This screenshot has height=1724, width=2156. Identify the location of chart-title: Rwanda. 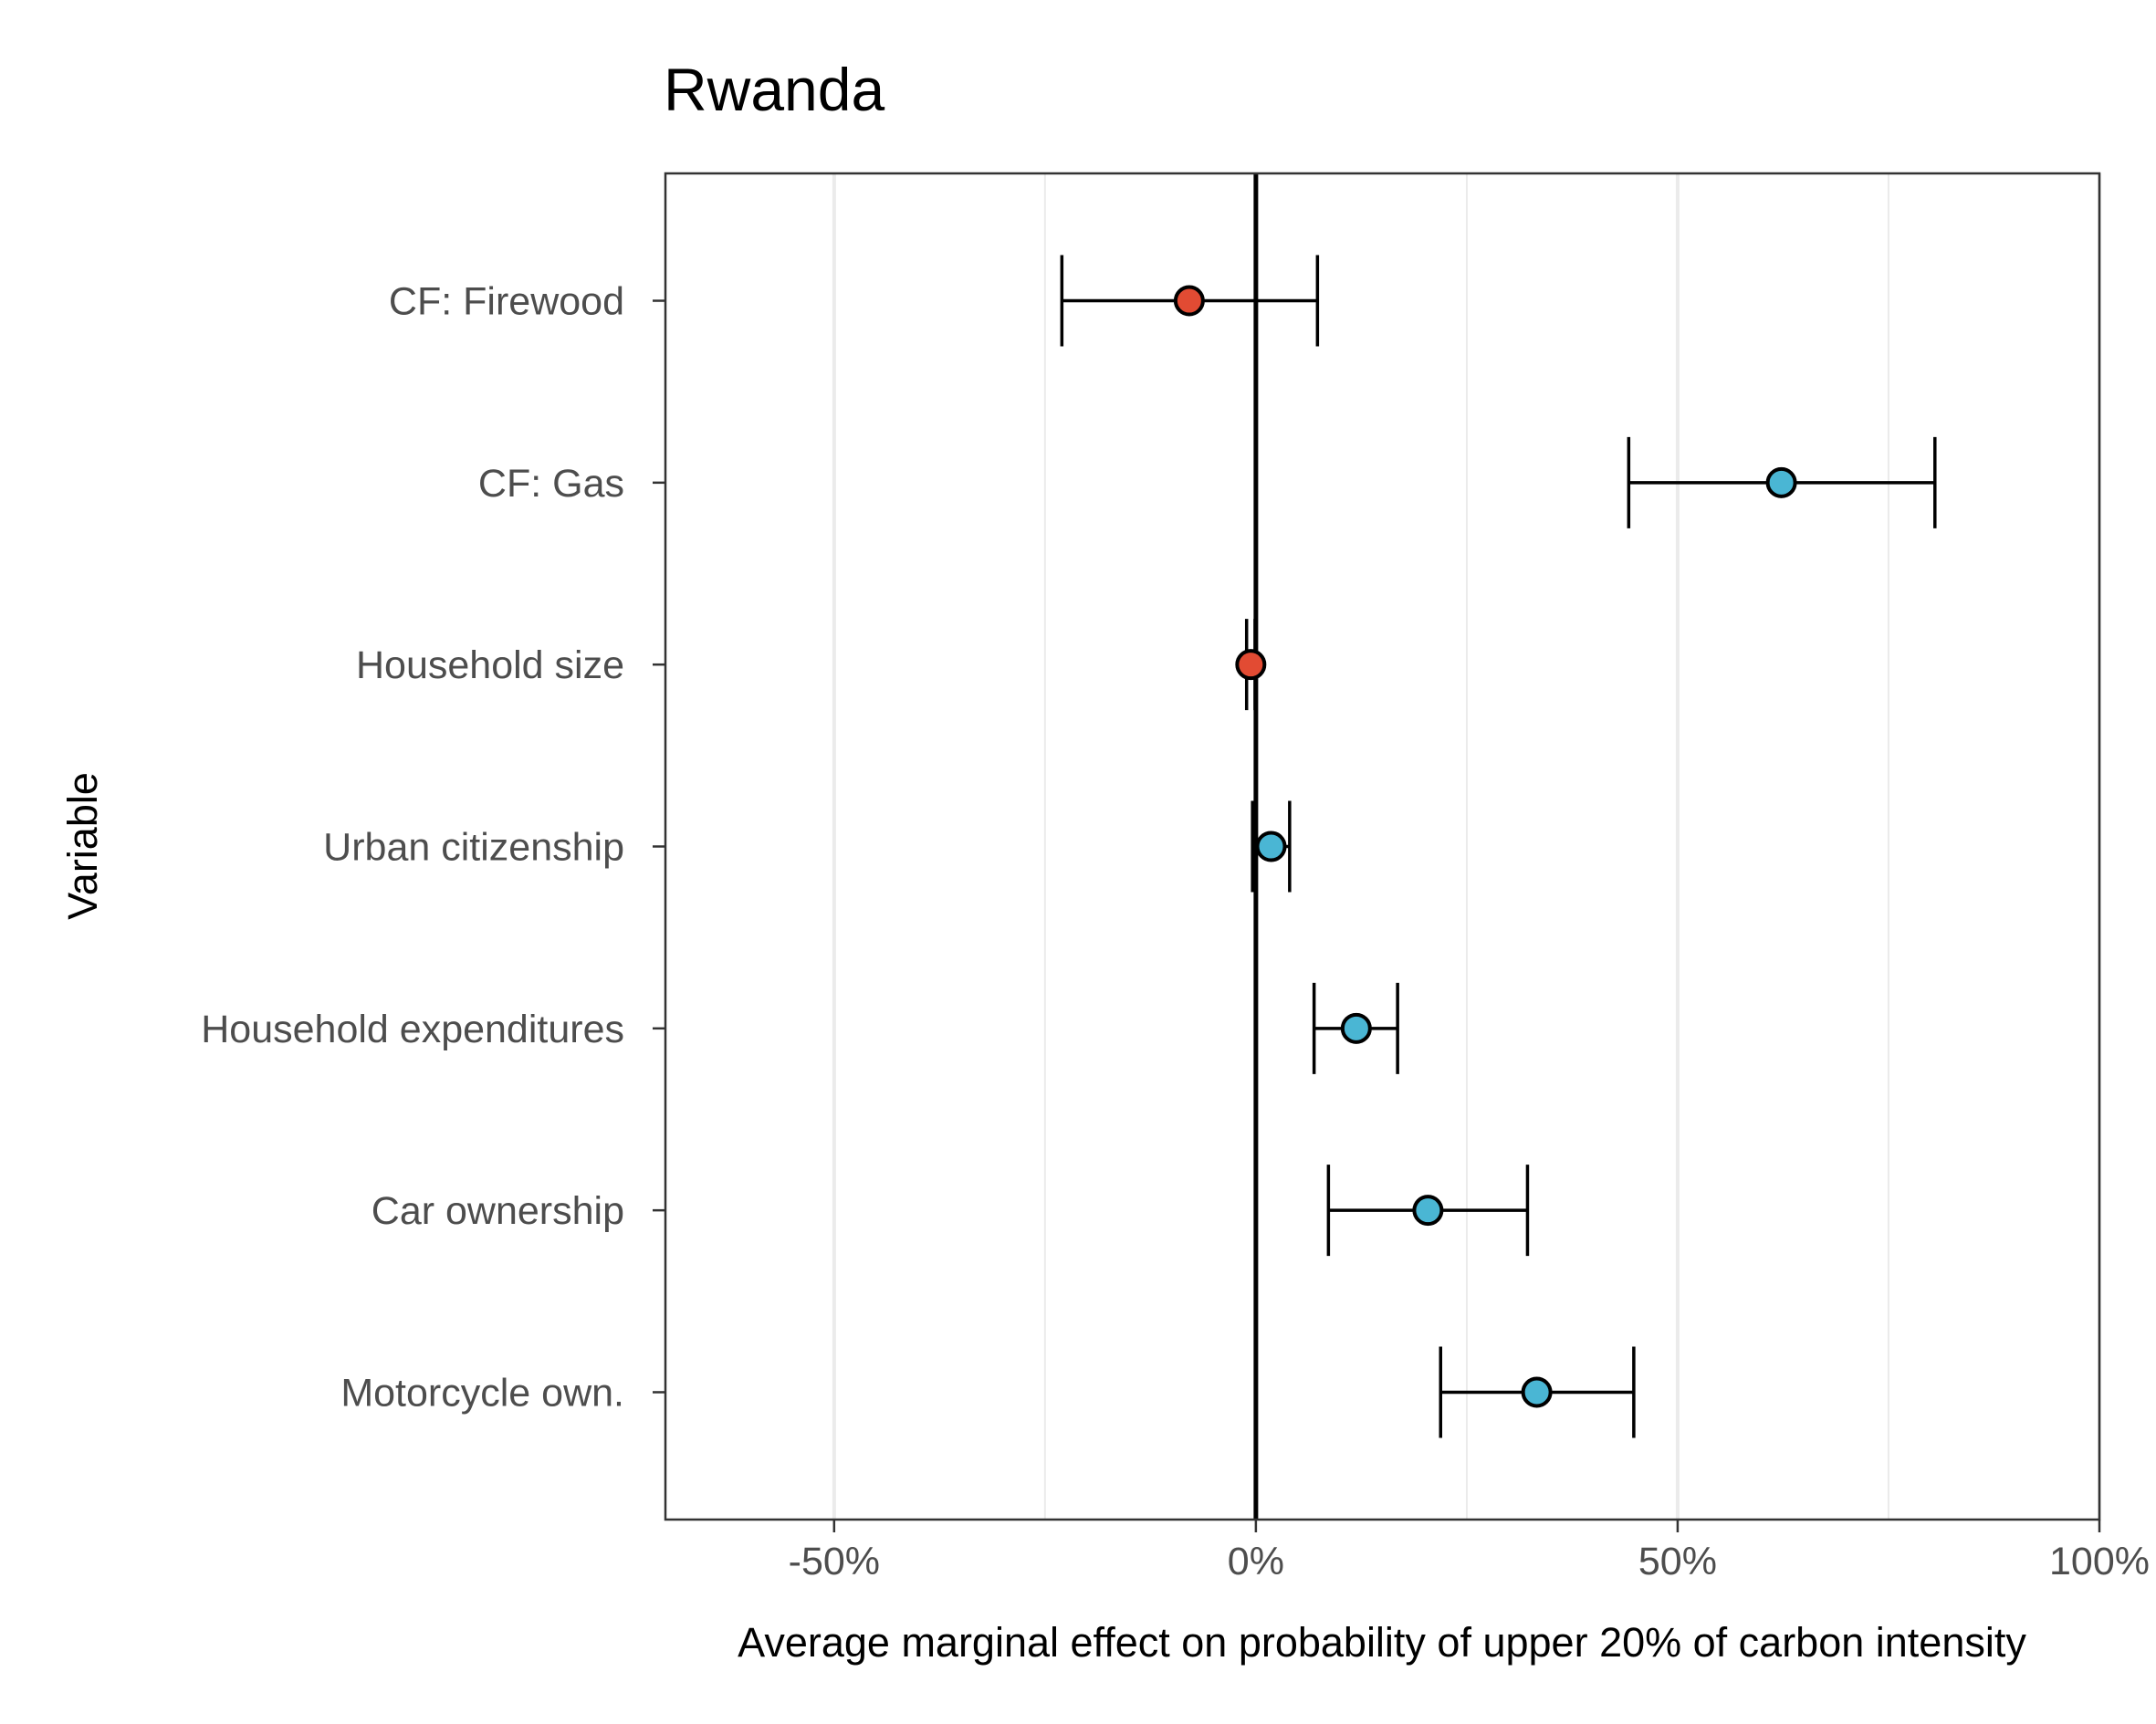
(774, 90).